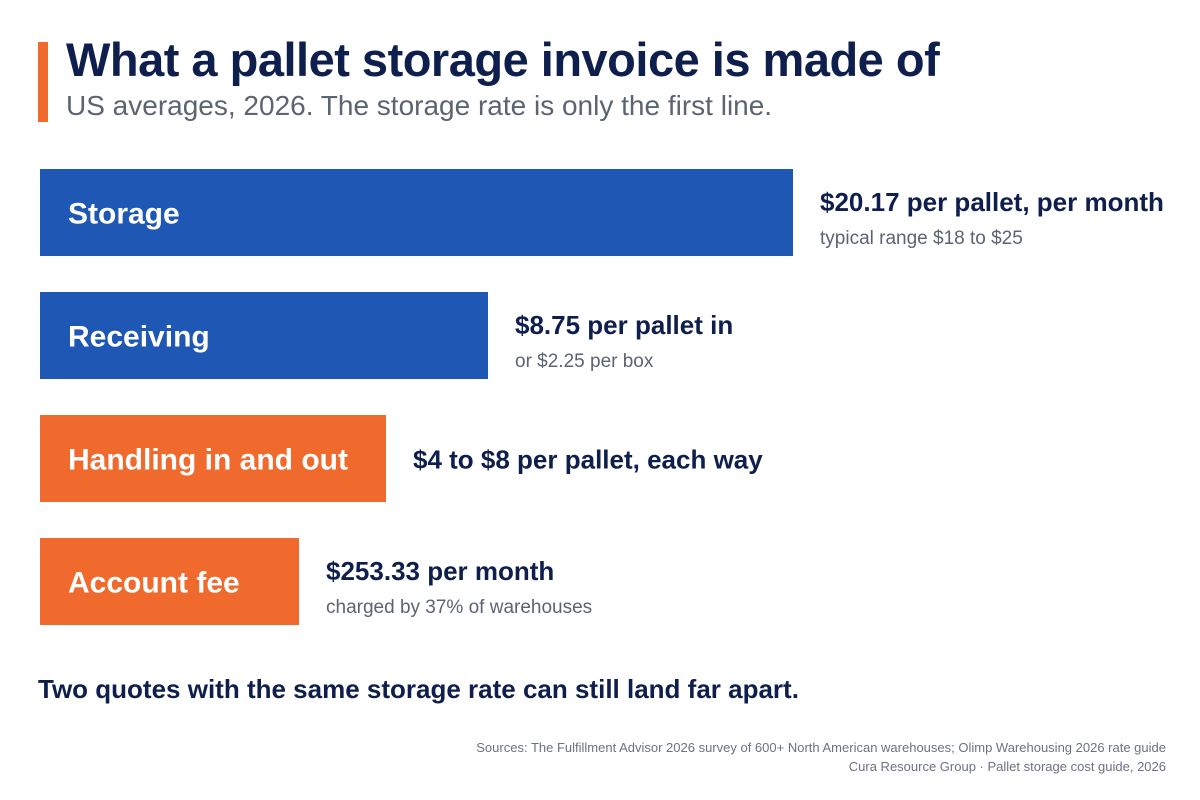 The height and width of the screenshot is (800, 1200). What do you see at coordinates (588, 460) in the screenshot?
I see `bar-value-label-handling-in-and-out: $4 to $8 per pallet, each way` at bounding box center [588, 460].